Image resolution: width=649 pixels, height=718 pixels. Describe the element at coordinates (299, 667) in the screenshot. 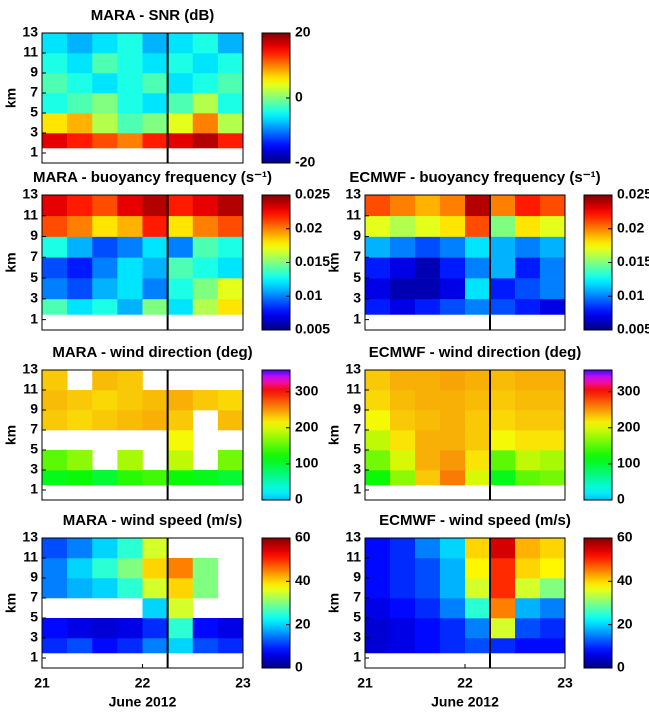

I see `colorbar-tick-label: 0` at that location.